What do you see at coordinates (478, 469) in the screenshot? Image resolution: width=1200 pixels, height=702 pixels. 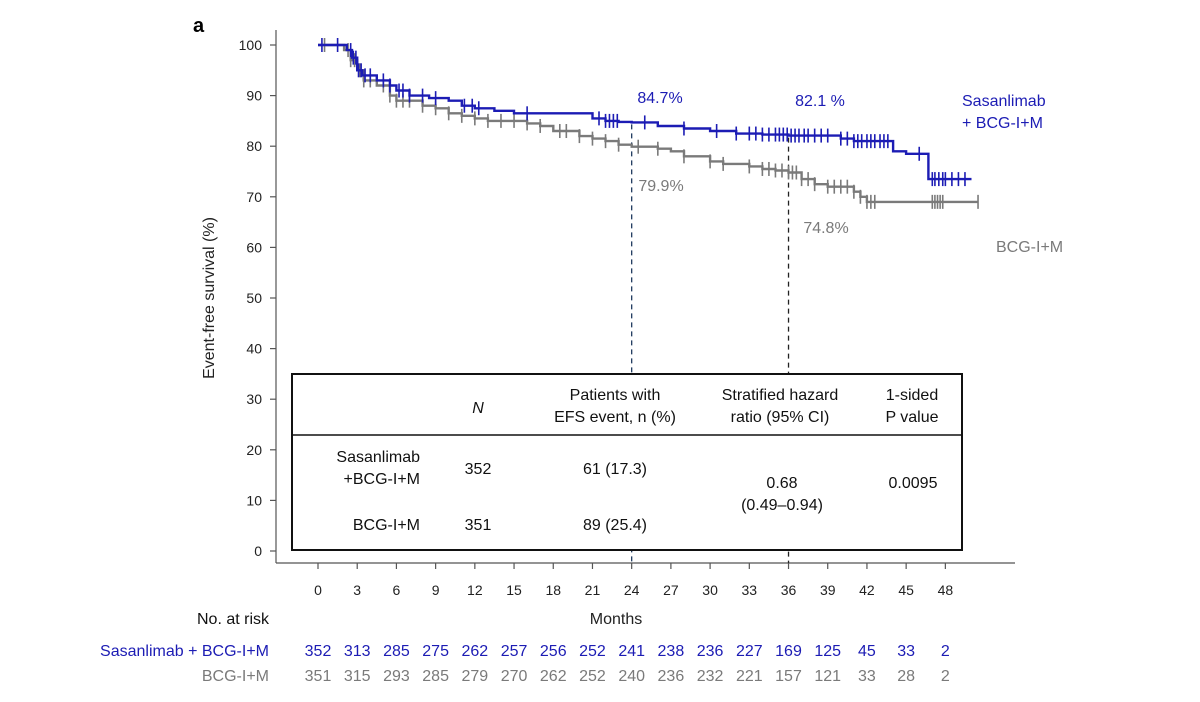 I see `table-row1-n: 352` at bounding box center [478, 469].